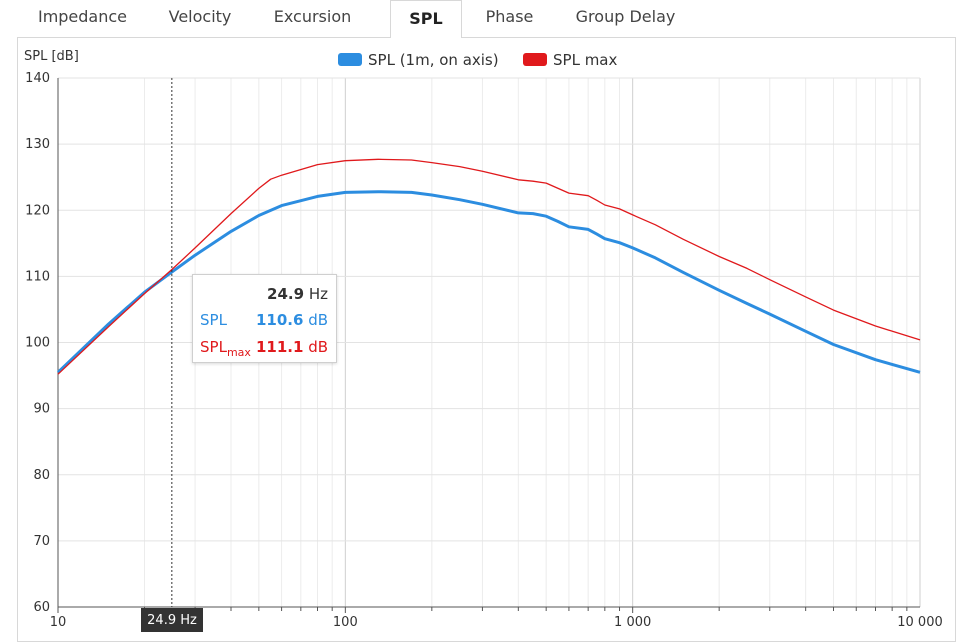 This screenshot has height=643, width=959. What do you see at coordinates (51, 56) in the screenshot?
I see `y-axis-title: SPL [dB]` at bounding box center [51, 56].